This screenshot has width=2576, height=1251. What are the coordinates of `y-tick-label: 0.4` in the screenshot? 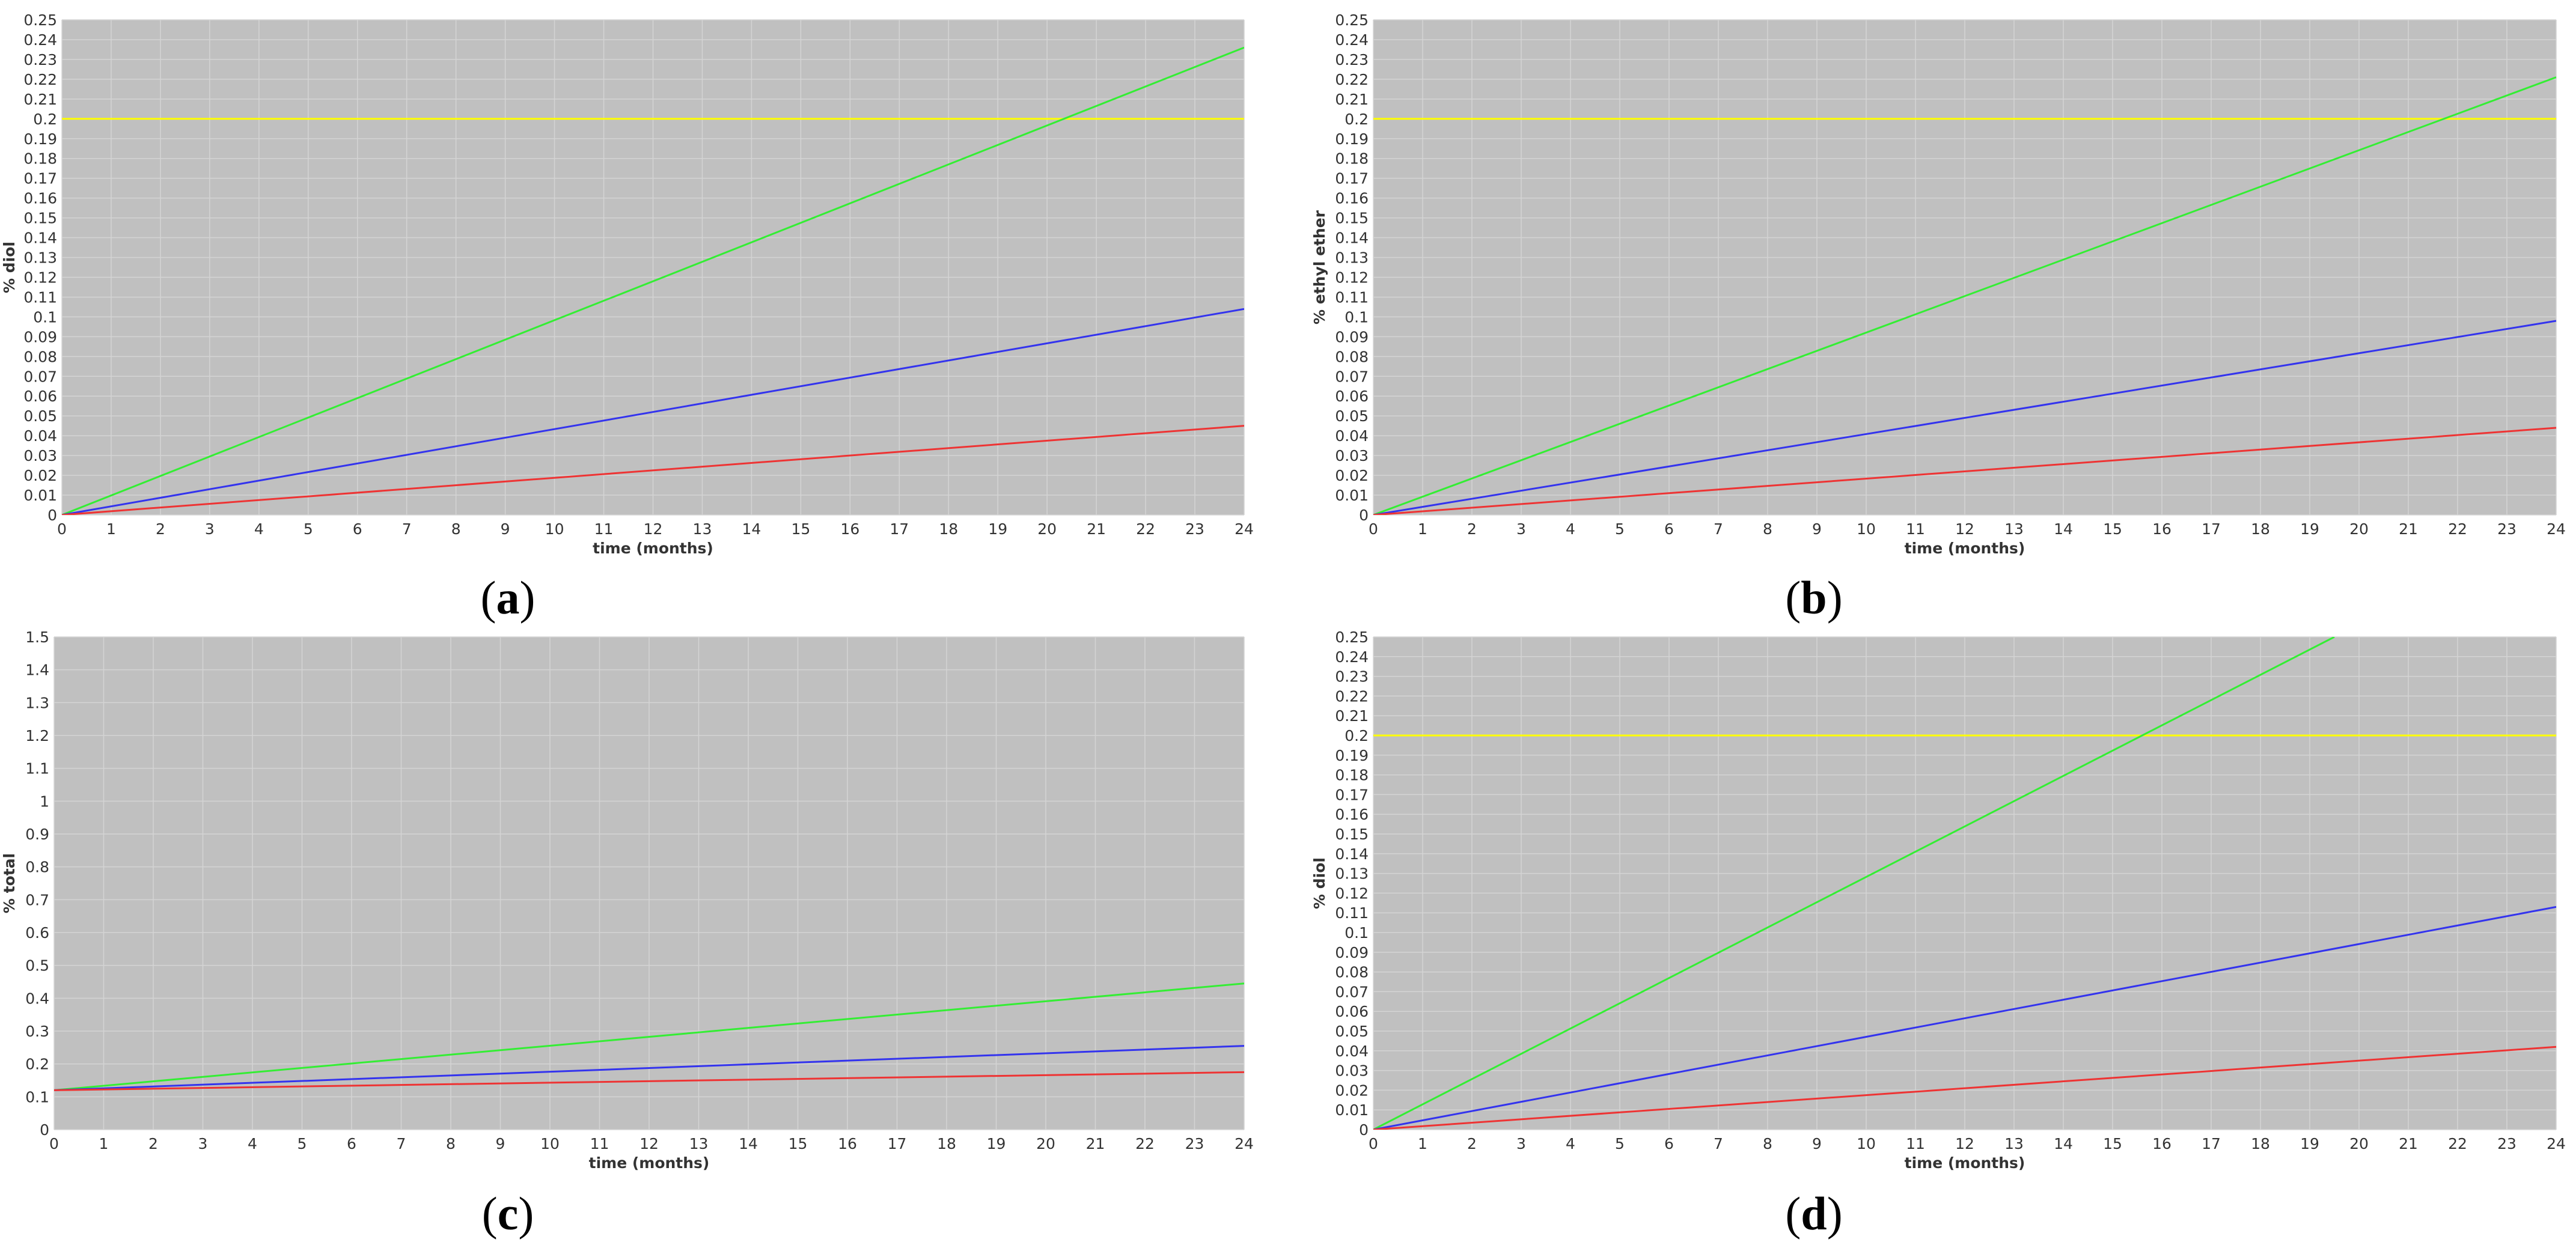 It's located at (37, 998).